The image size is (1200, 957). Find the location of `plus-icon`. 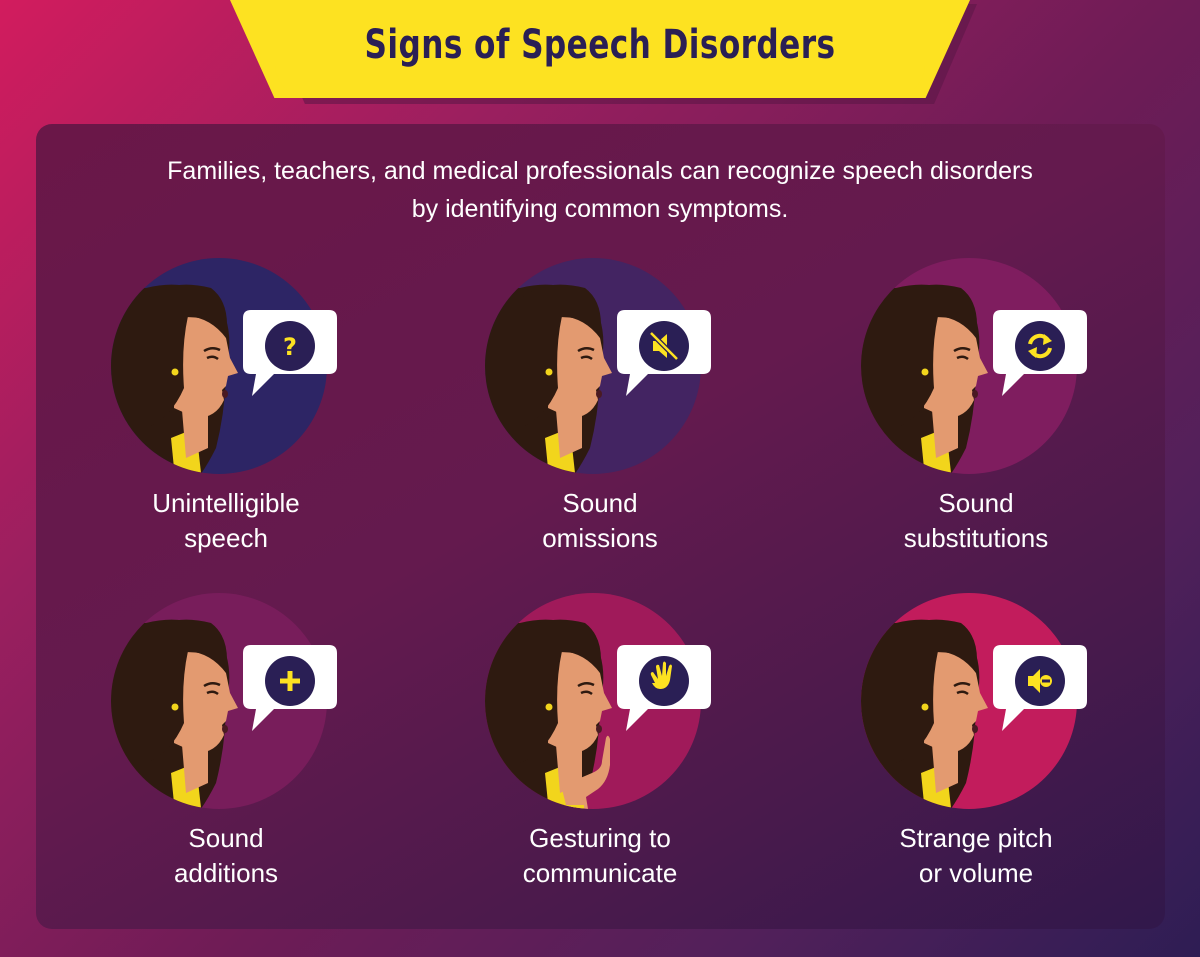

plus-icon is located at coordinates (290, 681).